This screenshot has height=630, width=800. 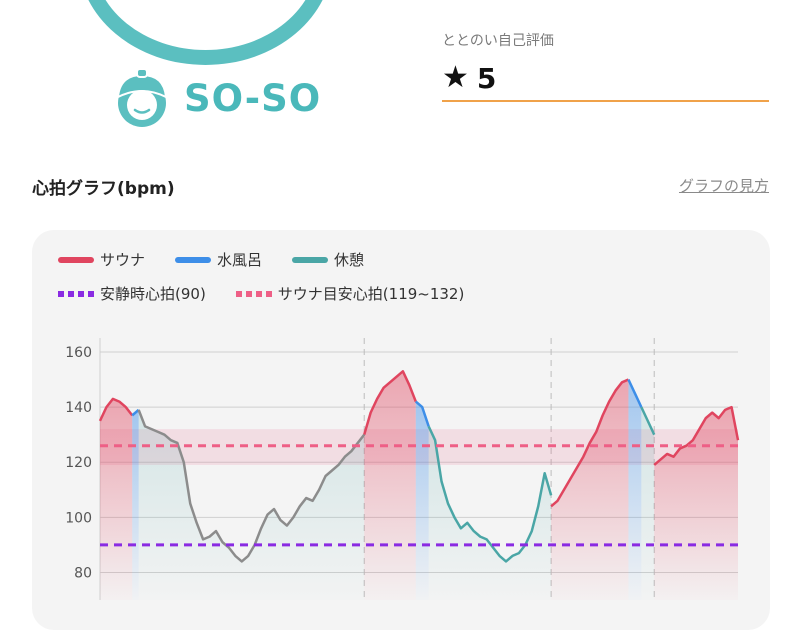 What do you see at coordinates (142, 97) in the screenshot?
I see `face-with-hat-icon` at bounding box center [142, 97].